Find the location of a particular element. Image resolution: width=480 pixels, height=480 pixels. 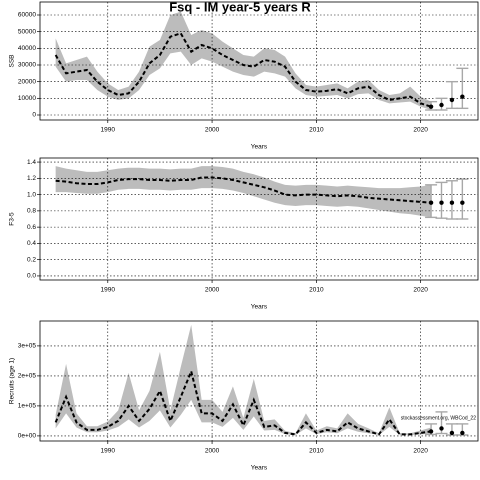

y-axis-label: F3-5 is located at coordinates (12, 219).